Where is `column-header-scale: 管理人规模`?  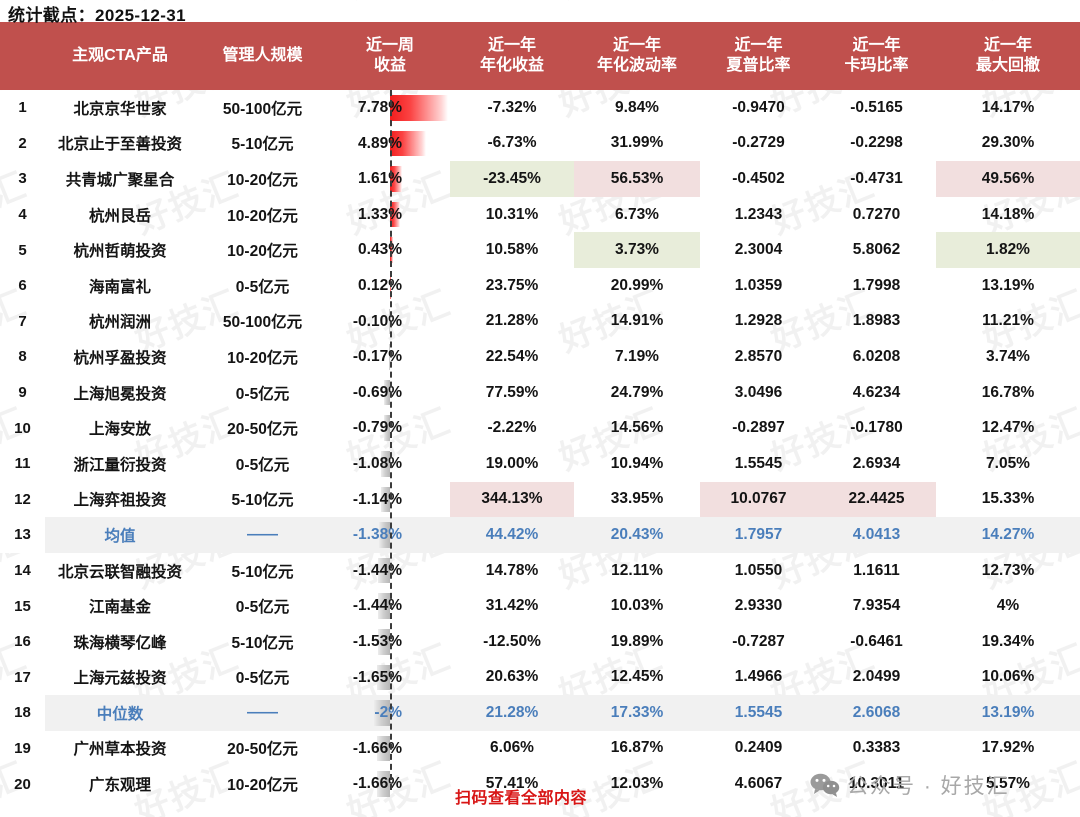
column-header-scale: 管理人规模 is located at coordinates (262, 56).